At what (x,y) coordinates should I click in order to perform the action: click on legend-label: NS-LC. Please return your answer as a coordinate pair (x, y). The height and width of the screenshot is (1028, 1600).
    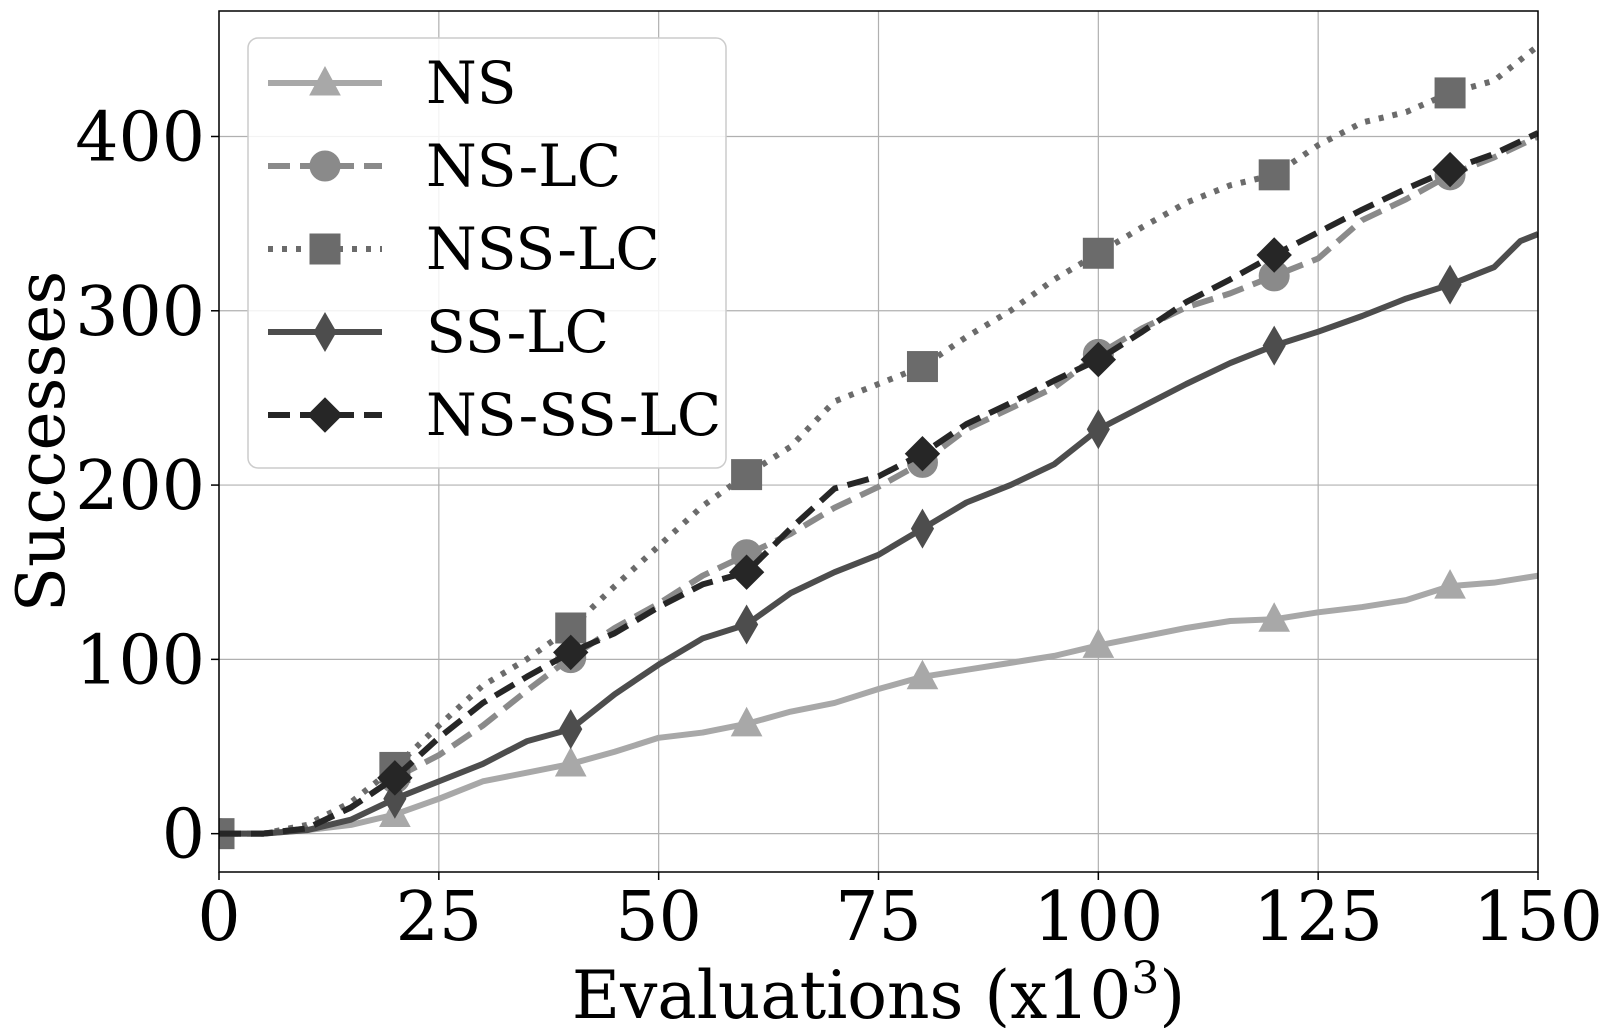
    Looking at the image, I should click on (523, 166).